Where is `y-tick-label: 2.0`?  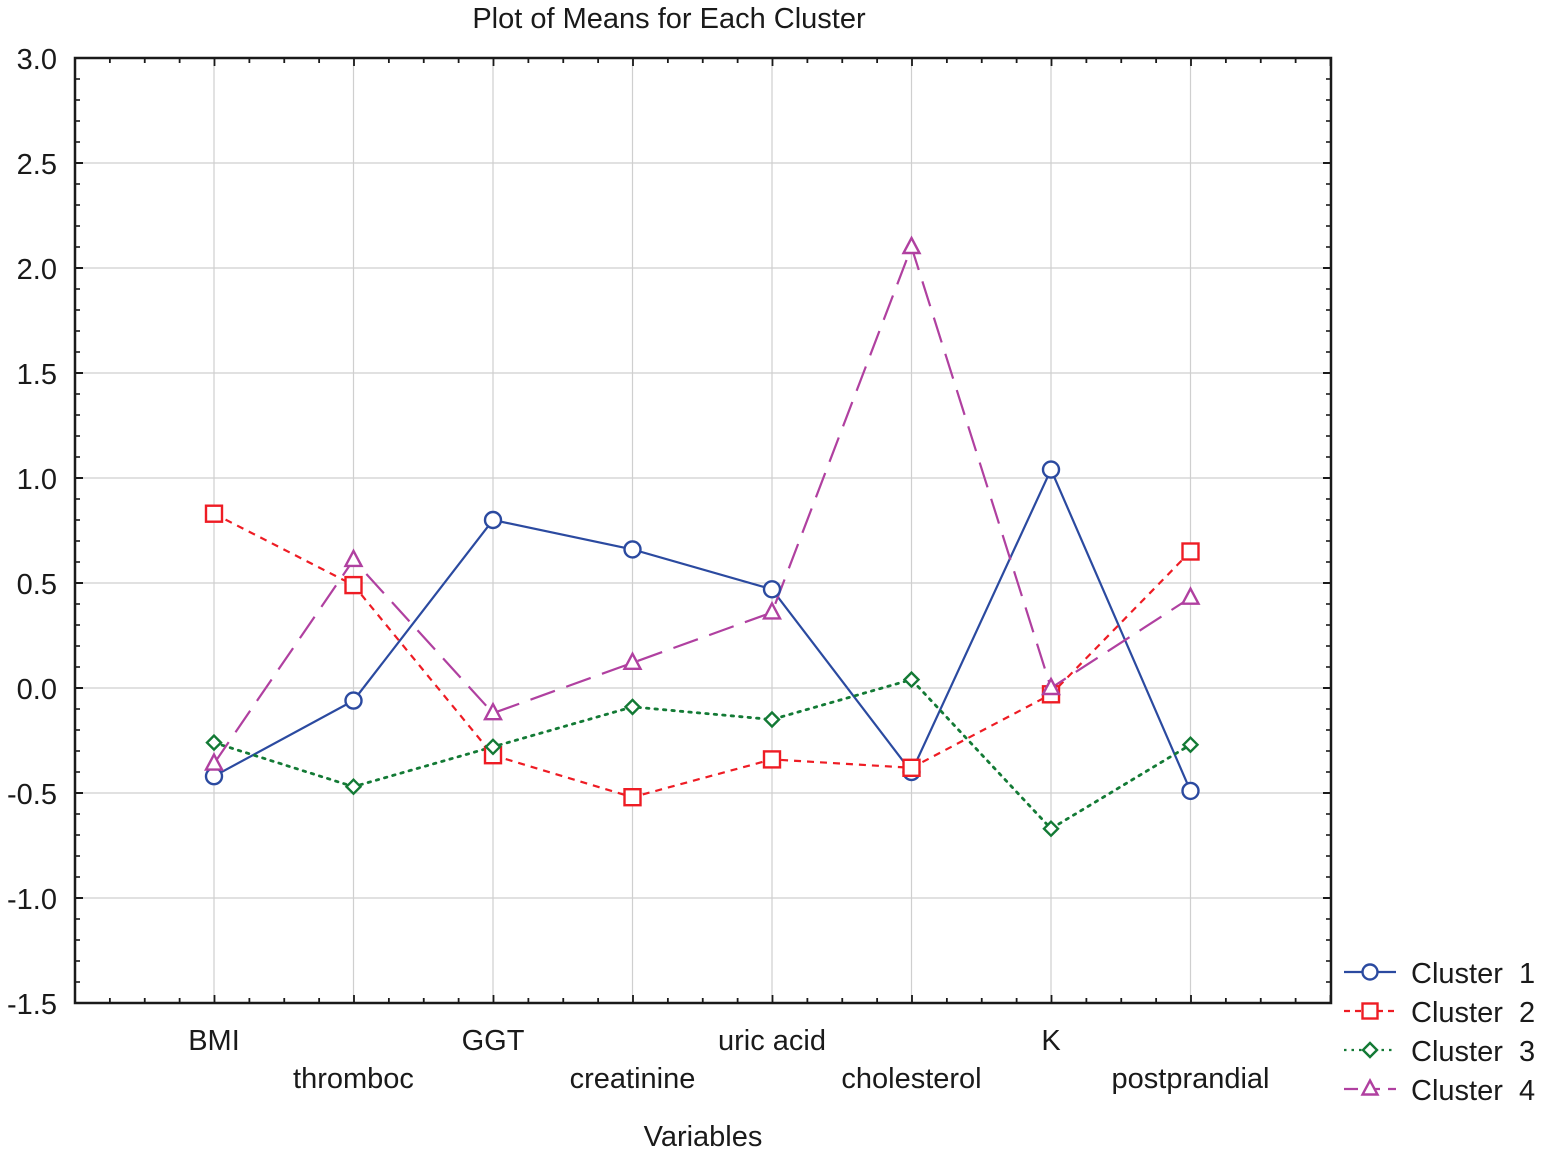
y-tick-label: 2.0 is located at coordinates (37, 270).